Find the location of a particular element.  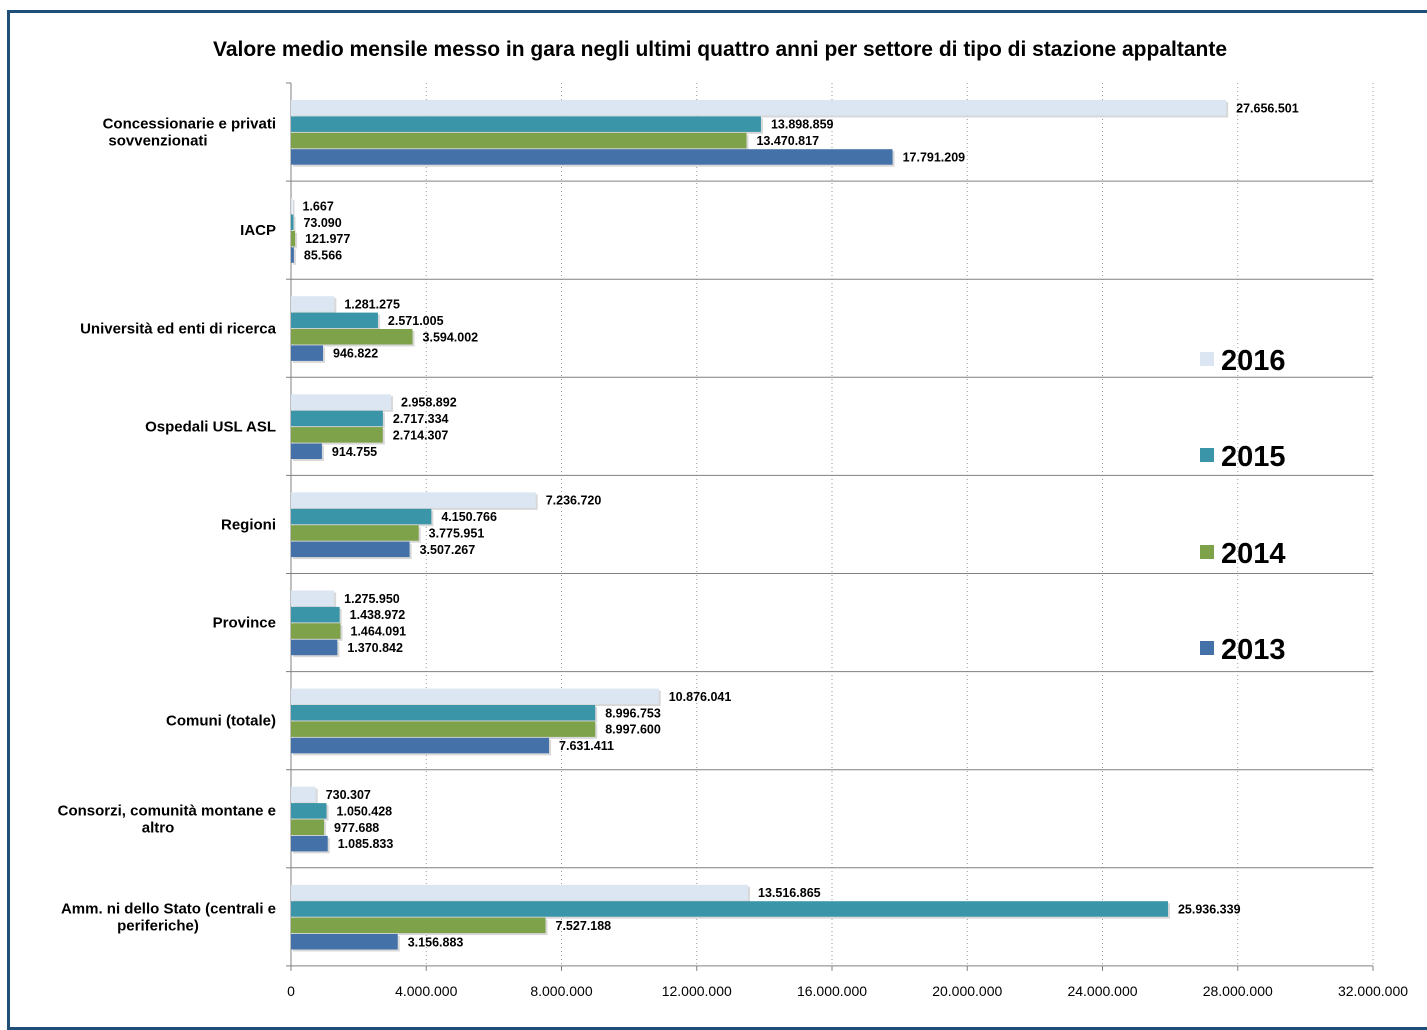

category-label: periferiche) is located at coordinates (158, 925).